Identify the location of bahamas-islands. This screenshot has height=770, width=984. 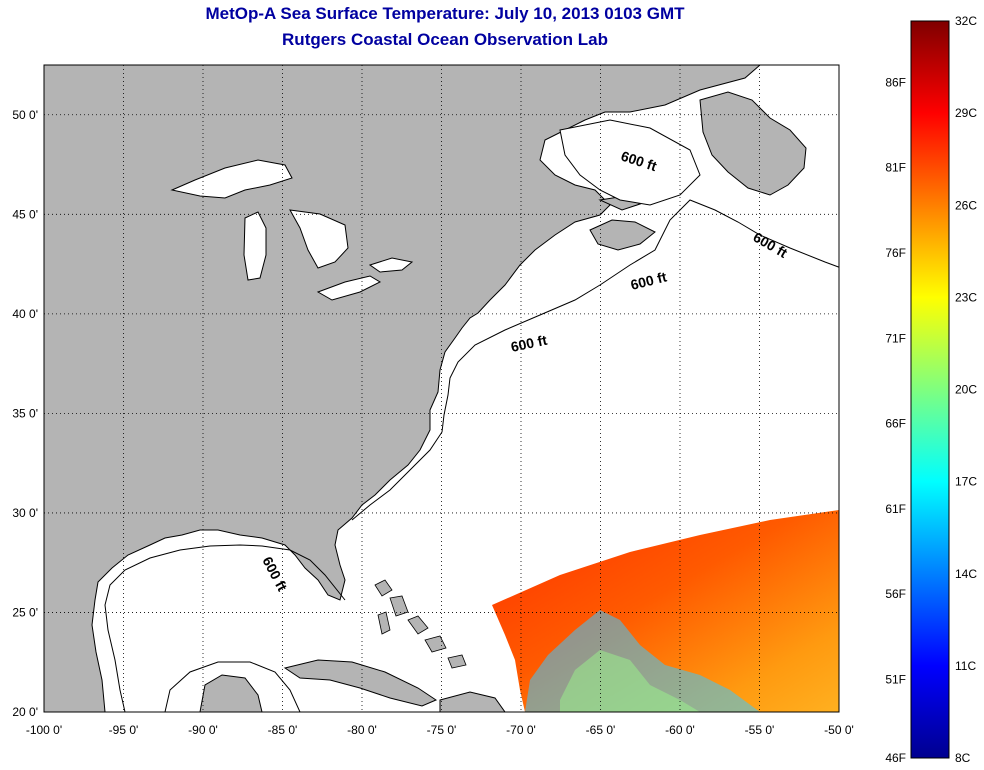
(420, 624).